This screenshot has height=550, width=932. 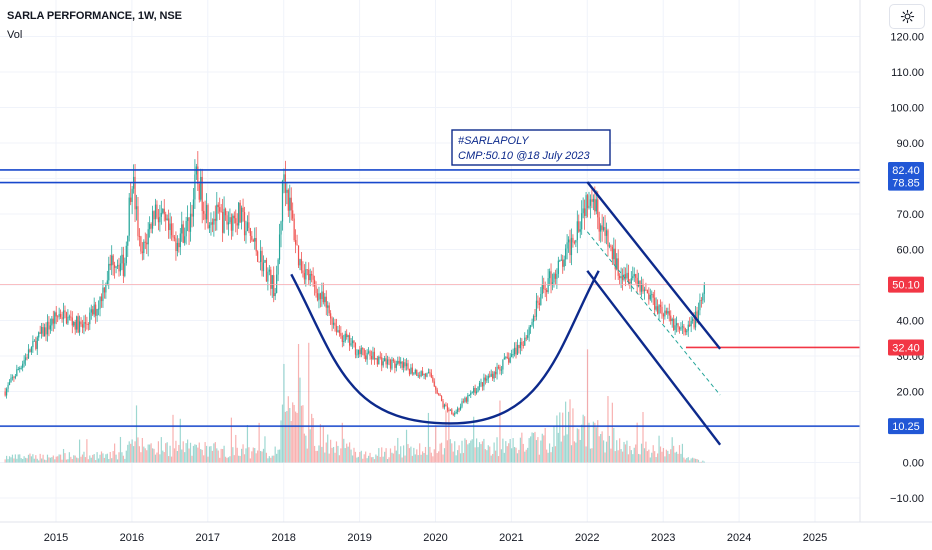 What do you see at coordinates (906, 426) in the screenshot?
I see `level-price-label` at bounding box center [906, 426].